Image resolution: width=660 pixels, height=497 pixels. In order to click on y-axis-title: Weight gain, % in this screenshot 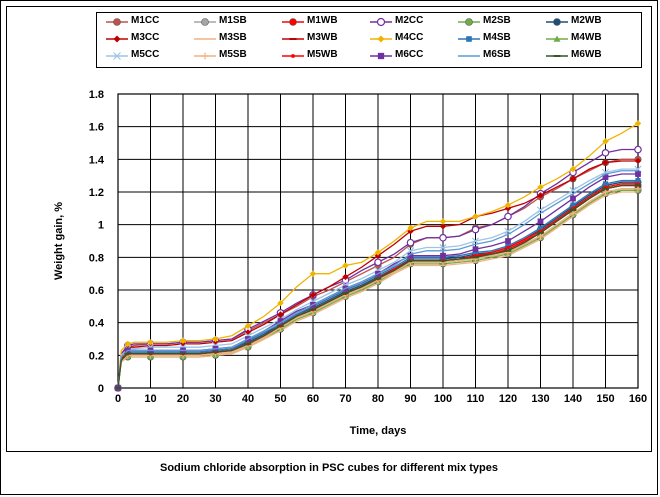, I will do `click(59, 241)`.